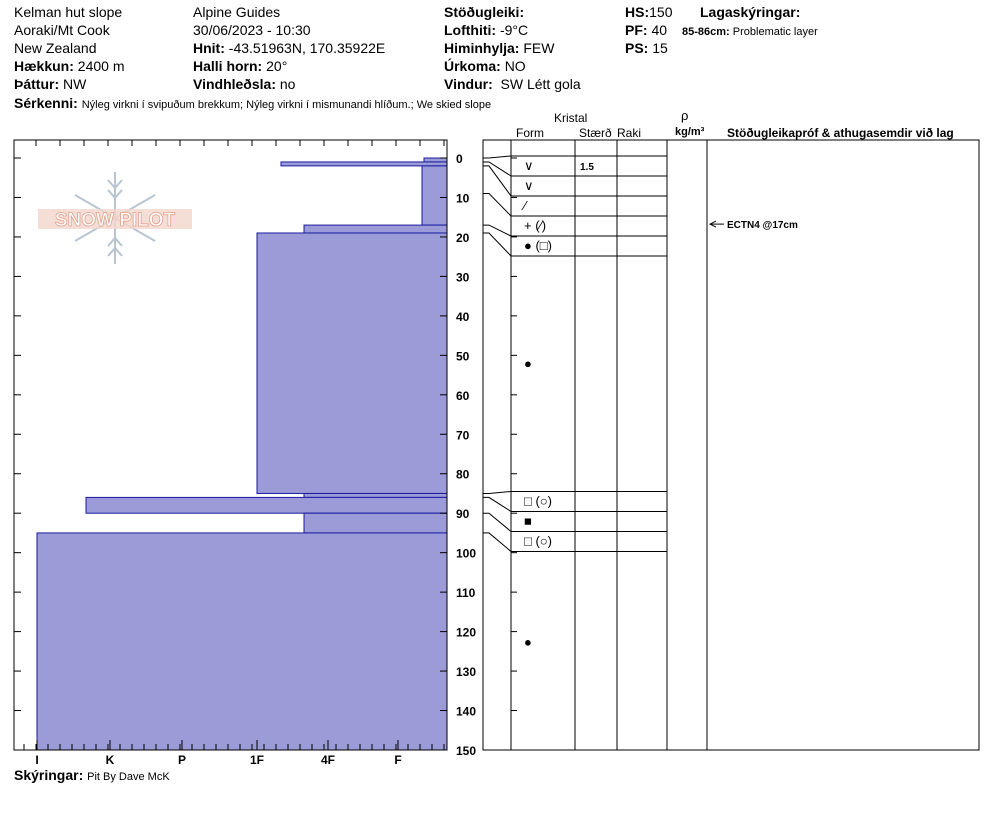  Describe the element at coordinates (44, 66) in the screenshot. I see `elevation-label: Hækkun:` at that location.